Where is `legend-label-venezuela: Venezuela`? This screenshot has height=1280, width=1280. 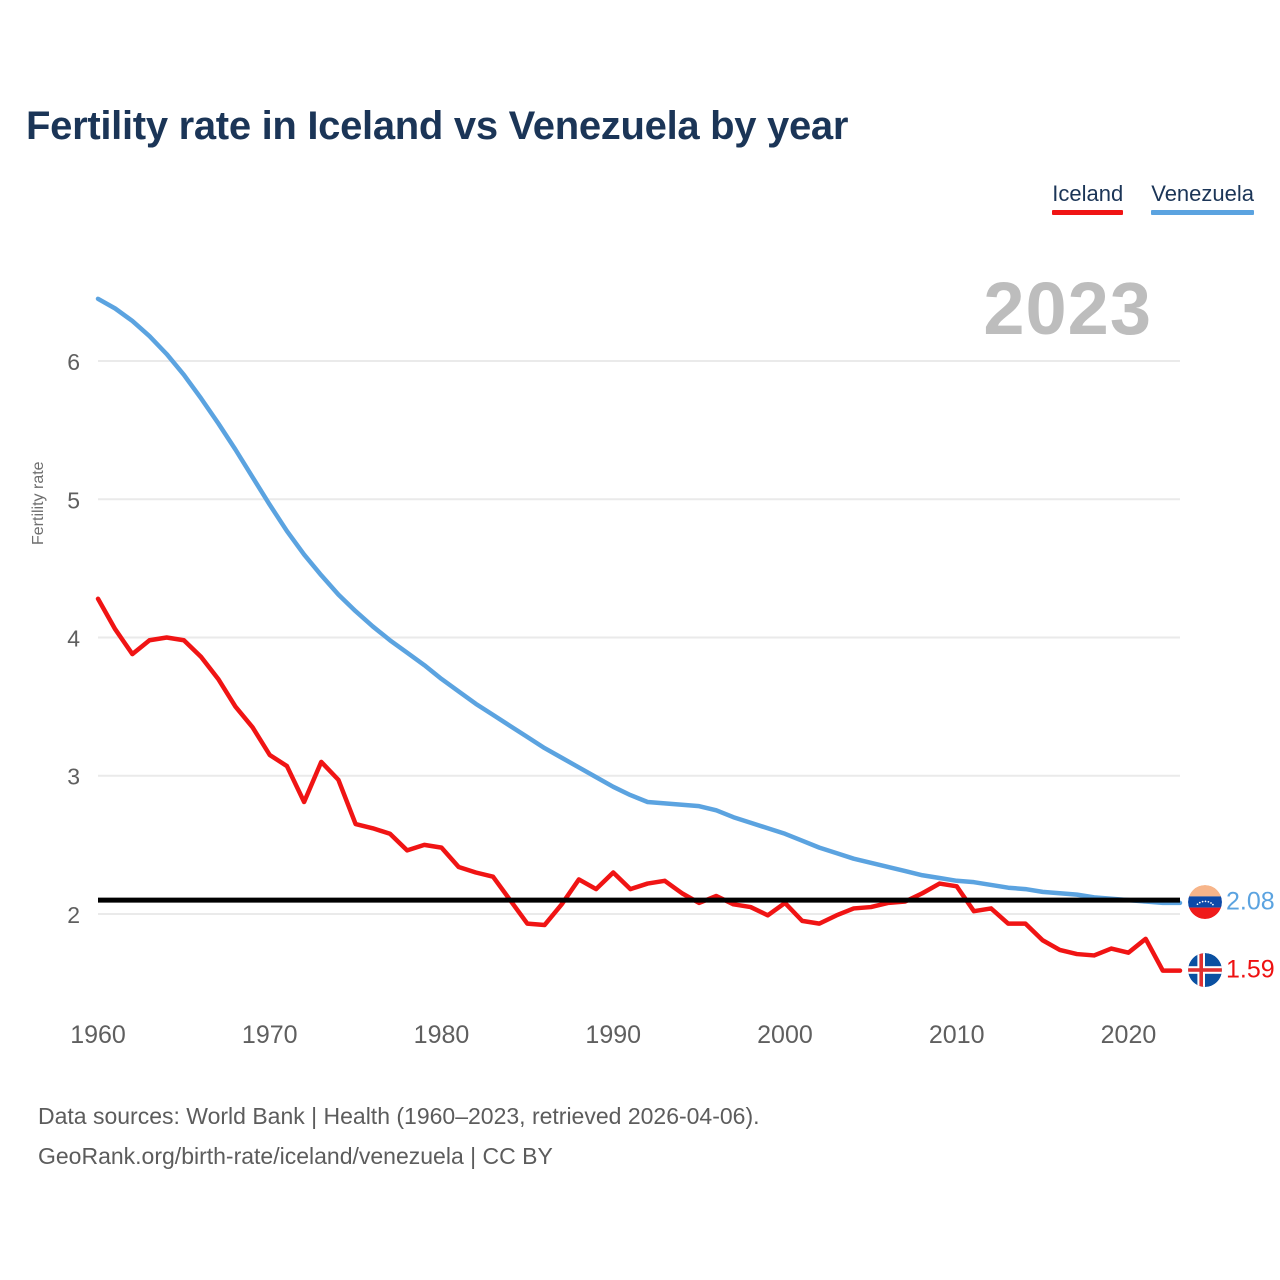
legend-label-venezuela: Venezuela is located at coordinates (1202, 193).